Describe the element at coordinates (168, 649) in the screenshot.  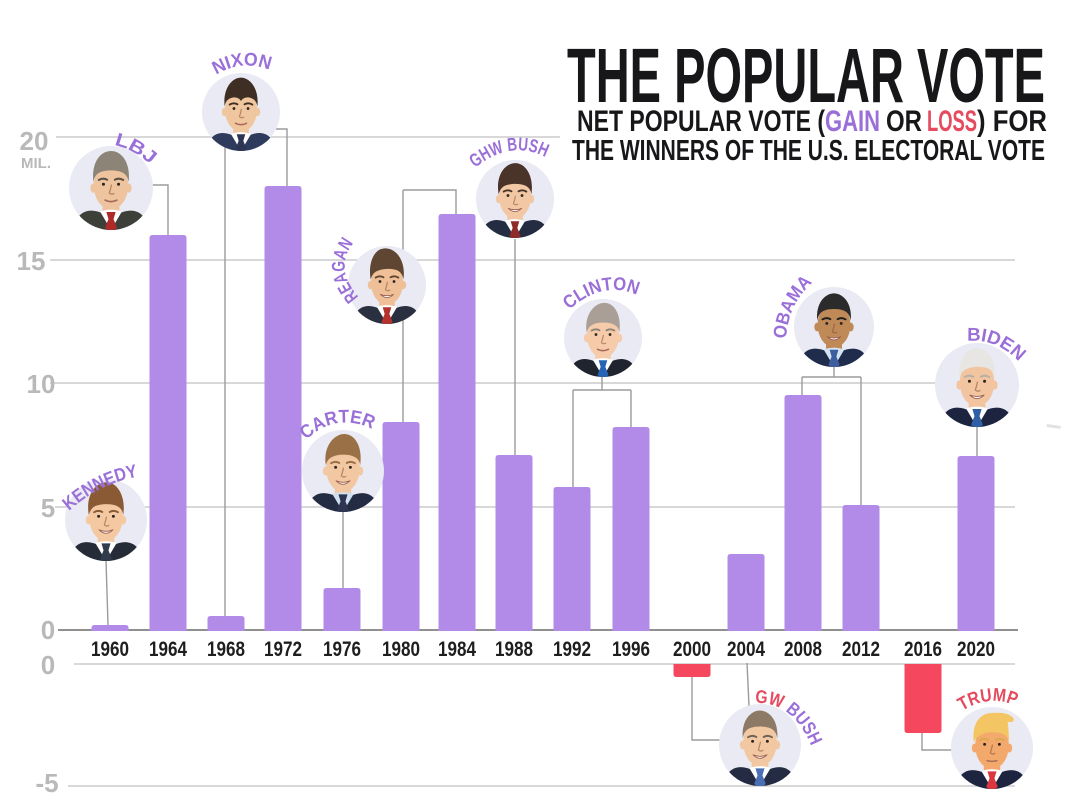
I see `svg-text: 1964` at that location.